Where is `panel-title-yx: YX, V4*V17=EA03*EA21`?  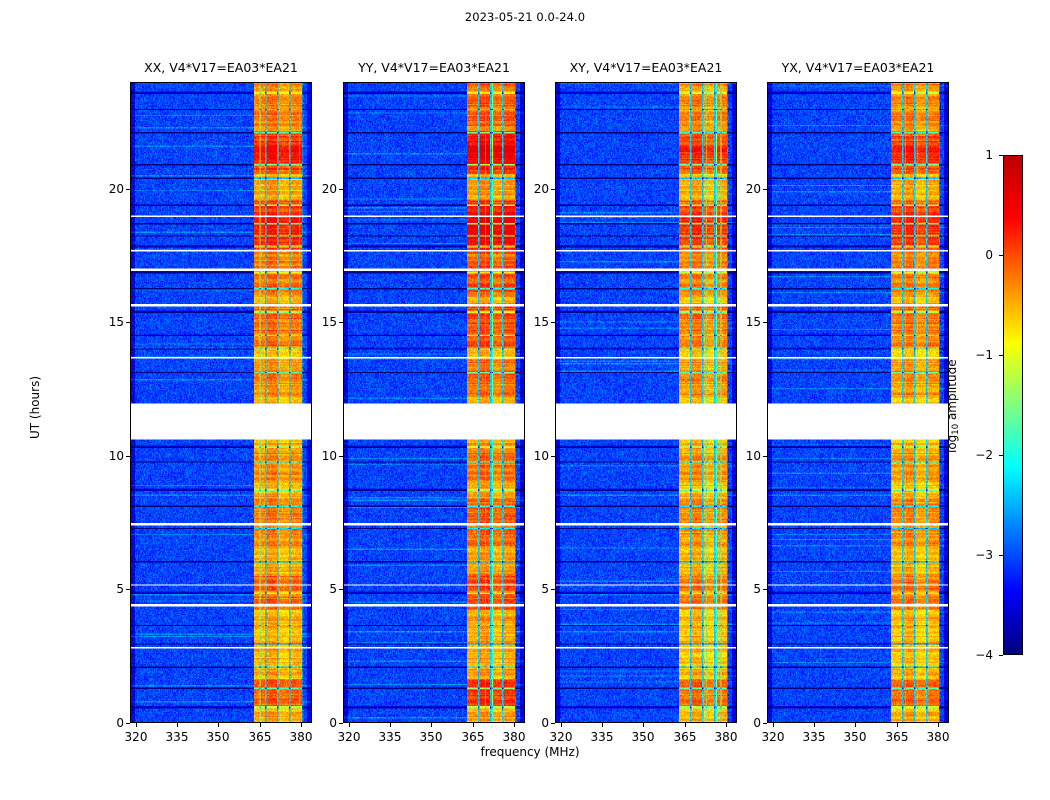 panel-title-yx: YX, V4*V17=EA03*EA21 is located at coordinates (858, 67).